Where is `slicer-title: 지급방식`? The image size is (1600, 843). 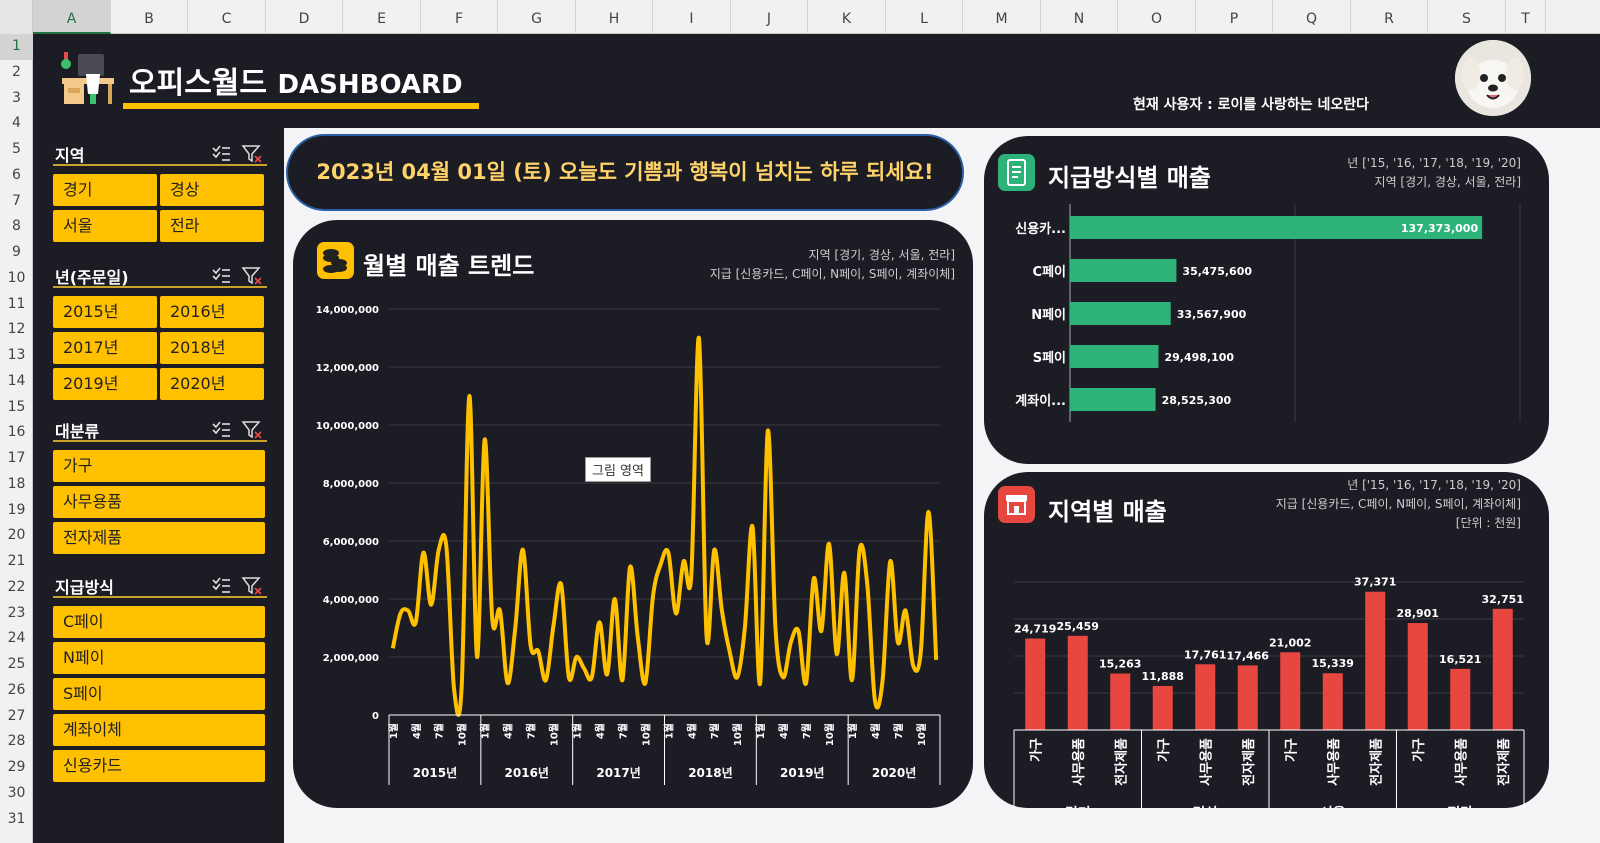
slicer-title: 지급방식 is located at coordinates (84, 587).